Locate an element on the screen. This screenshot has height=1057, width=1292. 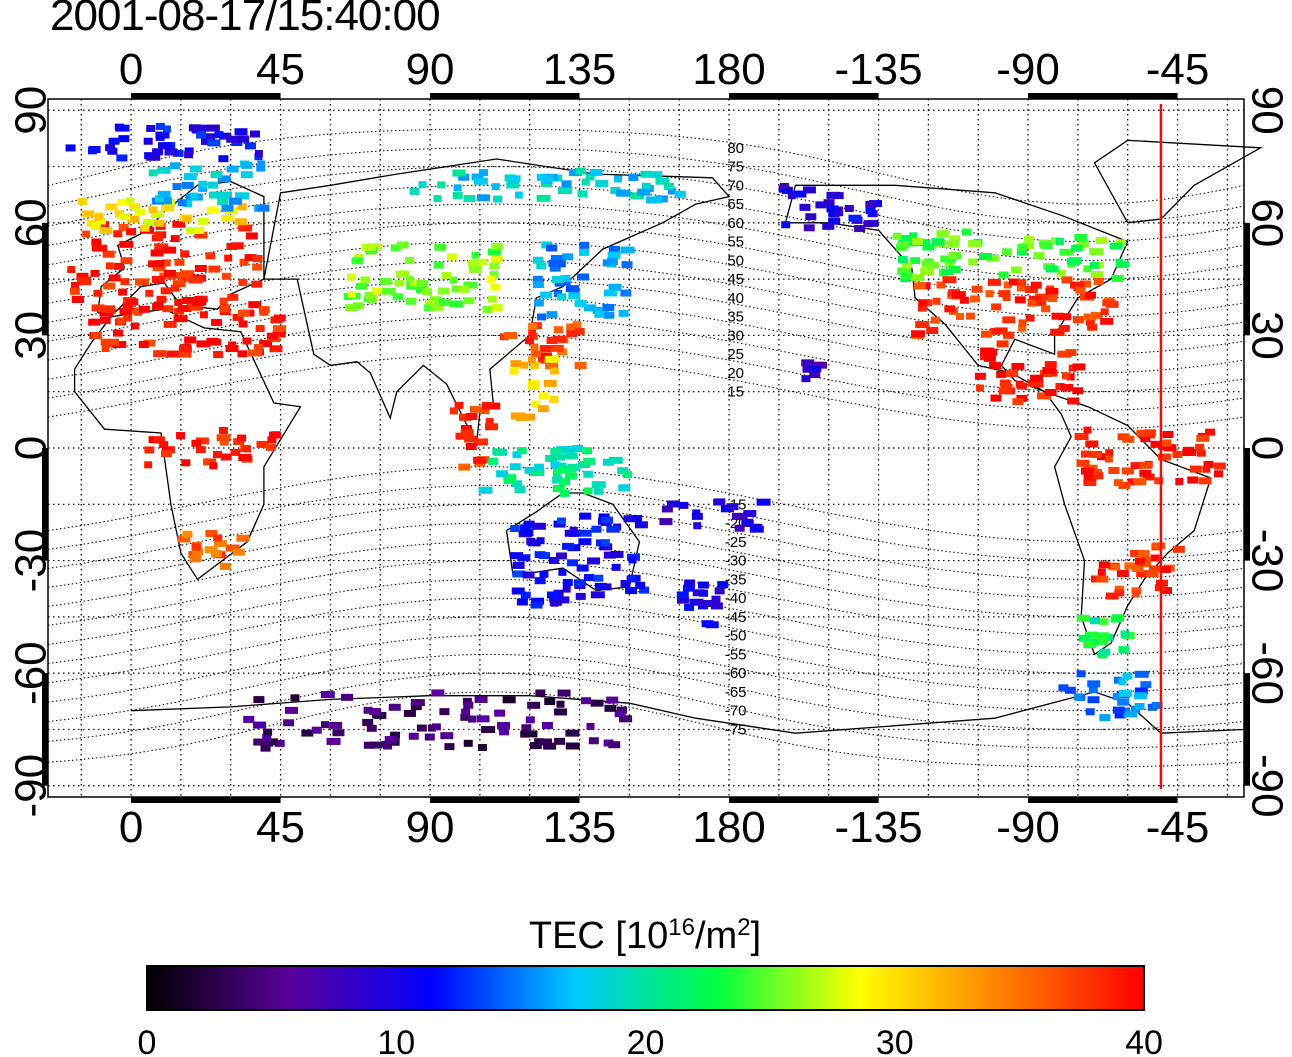
lon-tick-label-bottom: 90 is located at coordinates (430, 827).